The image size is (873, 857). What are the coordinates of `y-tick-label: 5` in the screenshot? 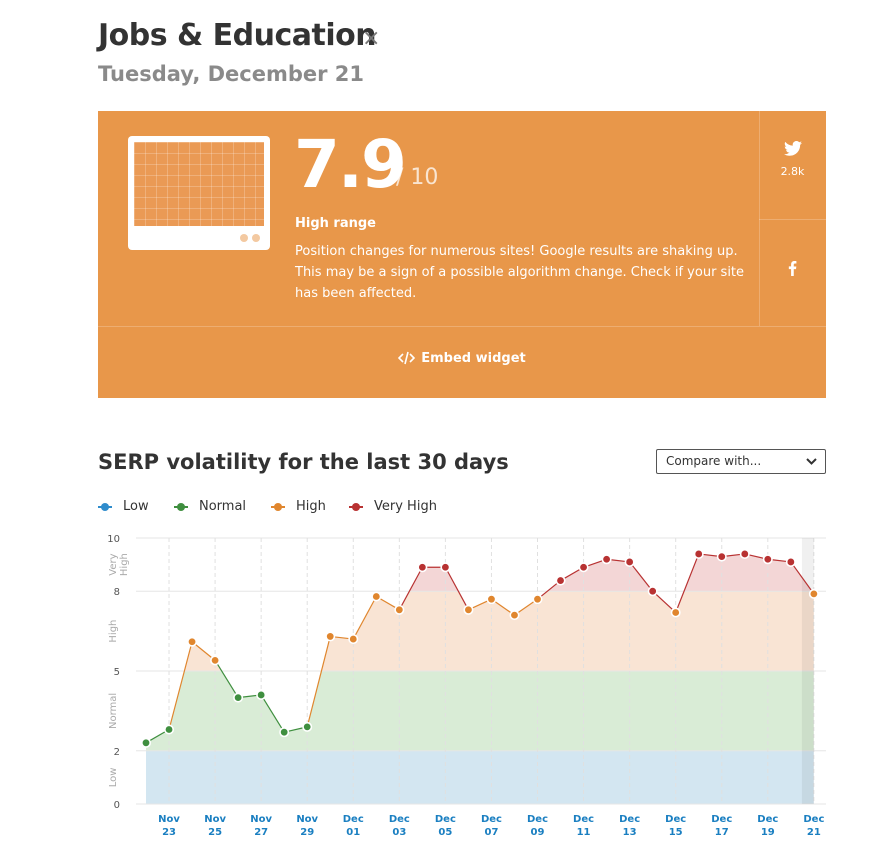 It's located at (117, 672).